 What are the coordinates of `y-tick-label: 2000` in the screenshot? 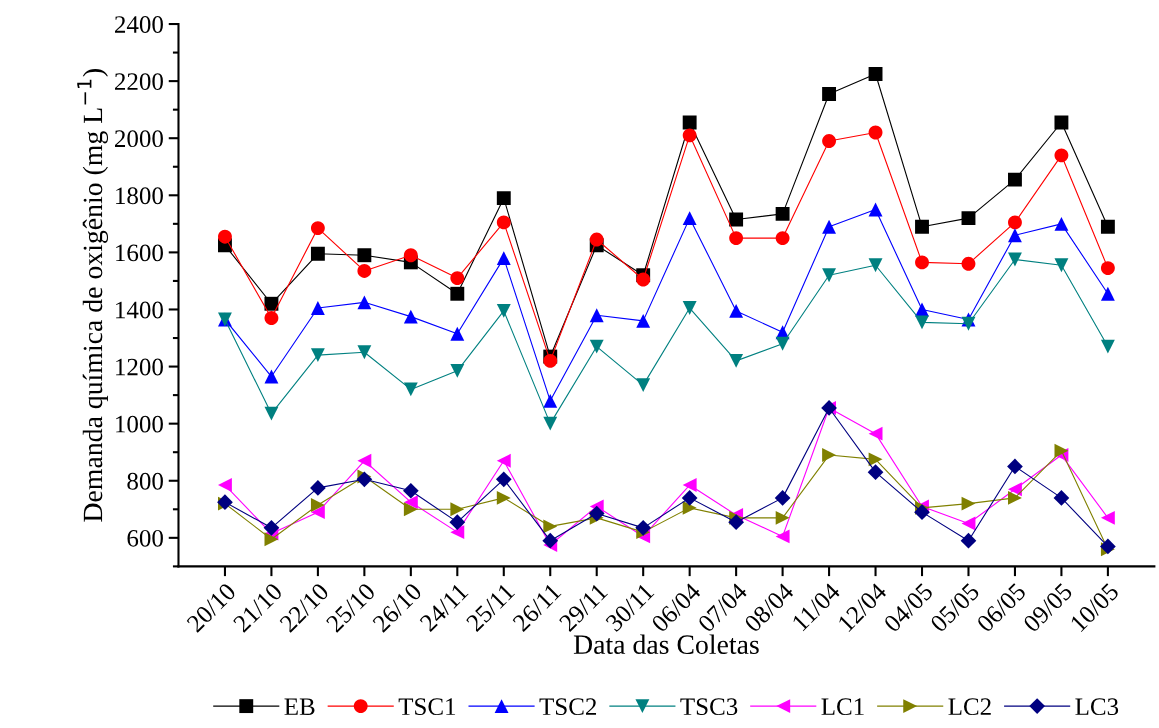 It's located at (139, 139).